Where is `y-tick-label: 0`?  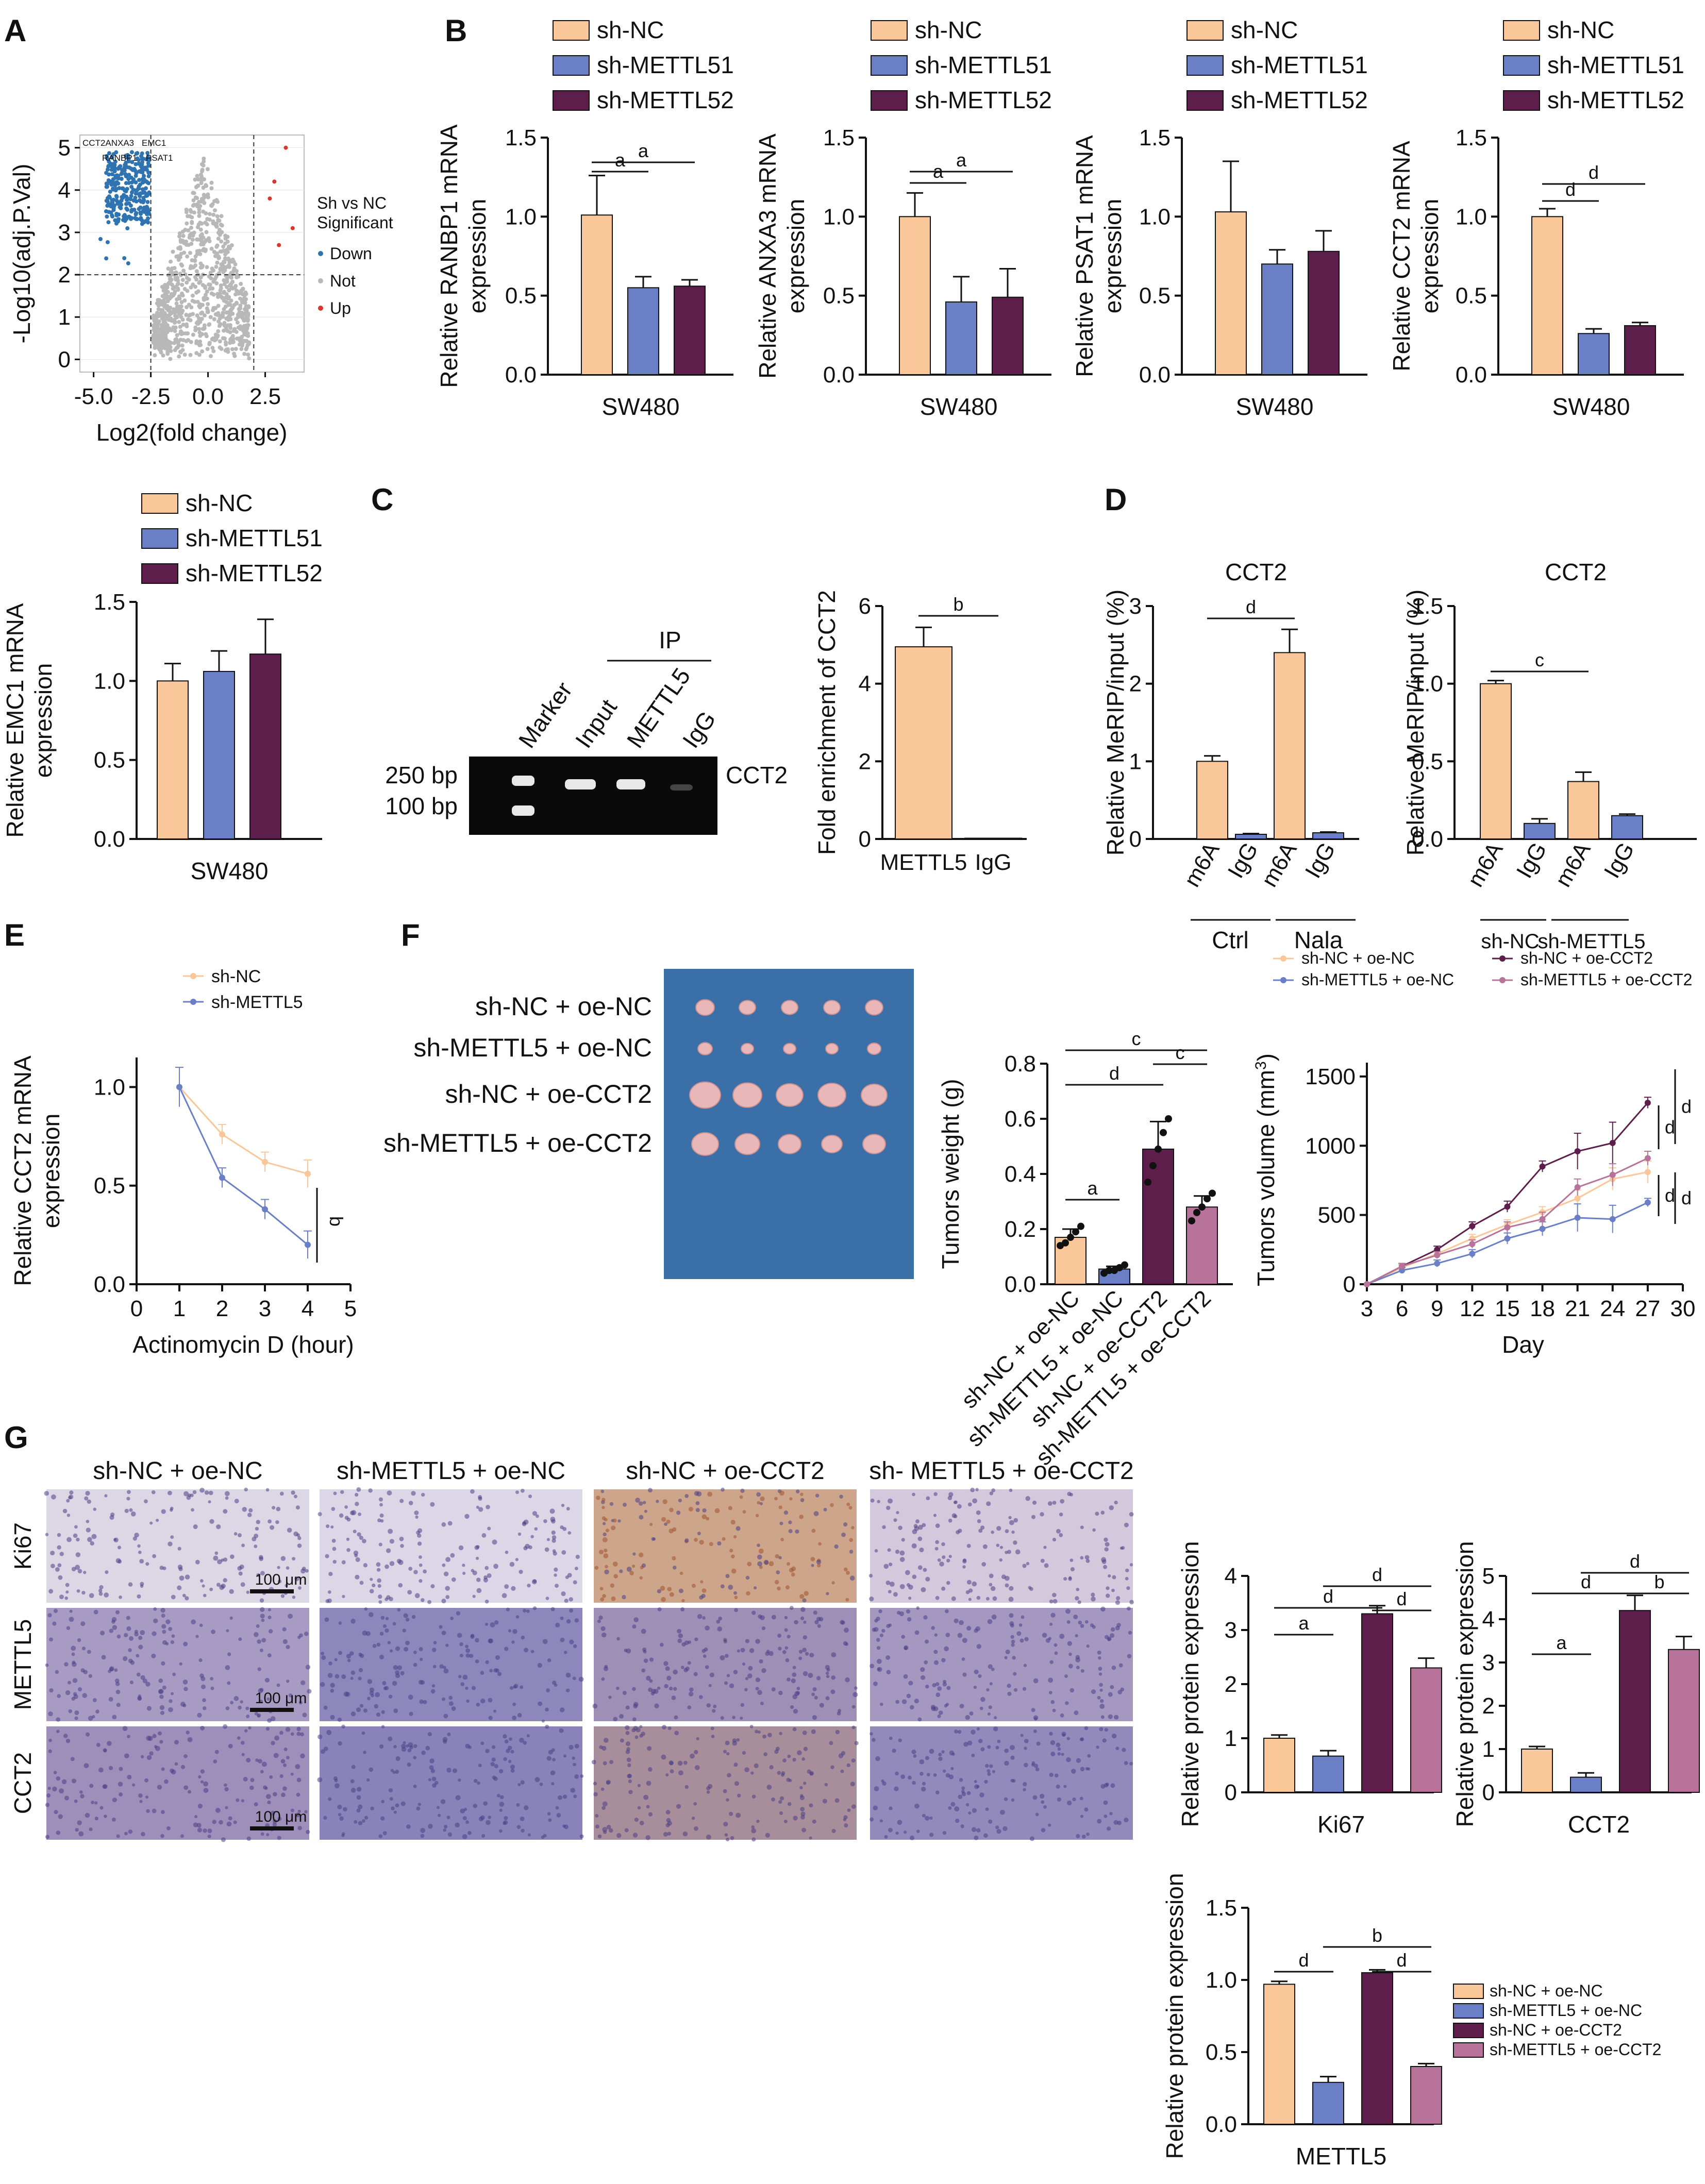
y-tick-label: 0 is located at coordinates (1231, 1793).